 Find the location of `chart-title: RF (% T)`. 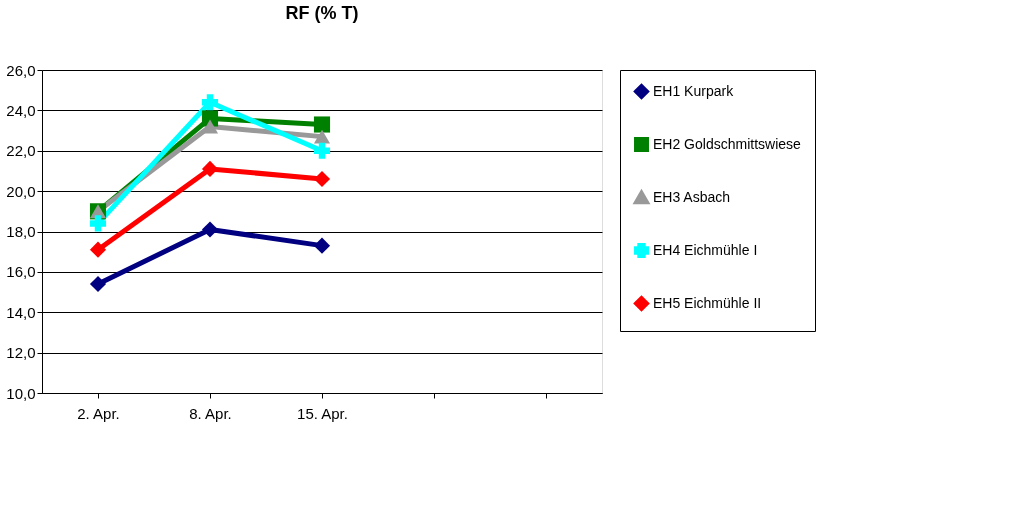

chart-title: RF (% T) is located at coordinates (322, 13).